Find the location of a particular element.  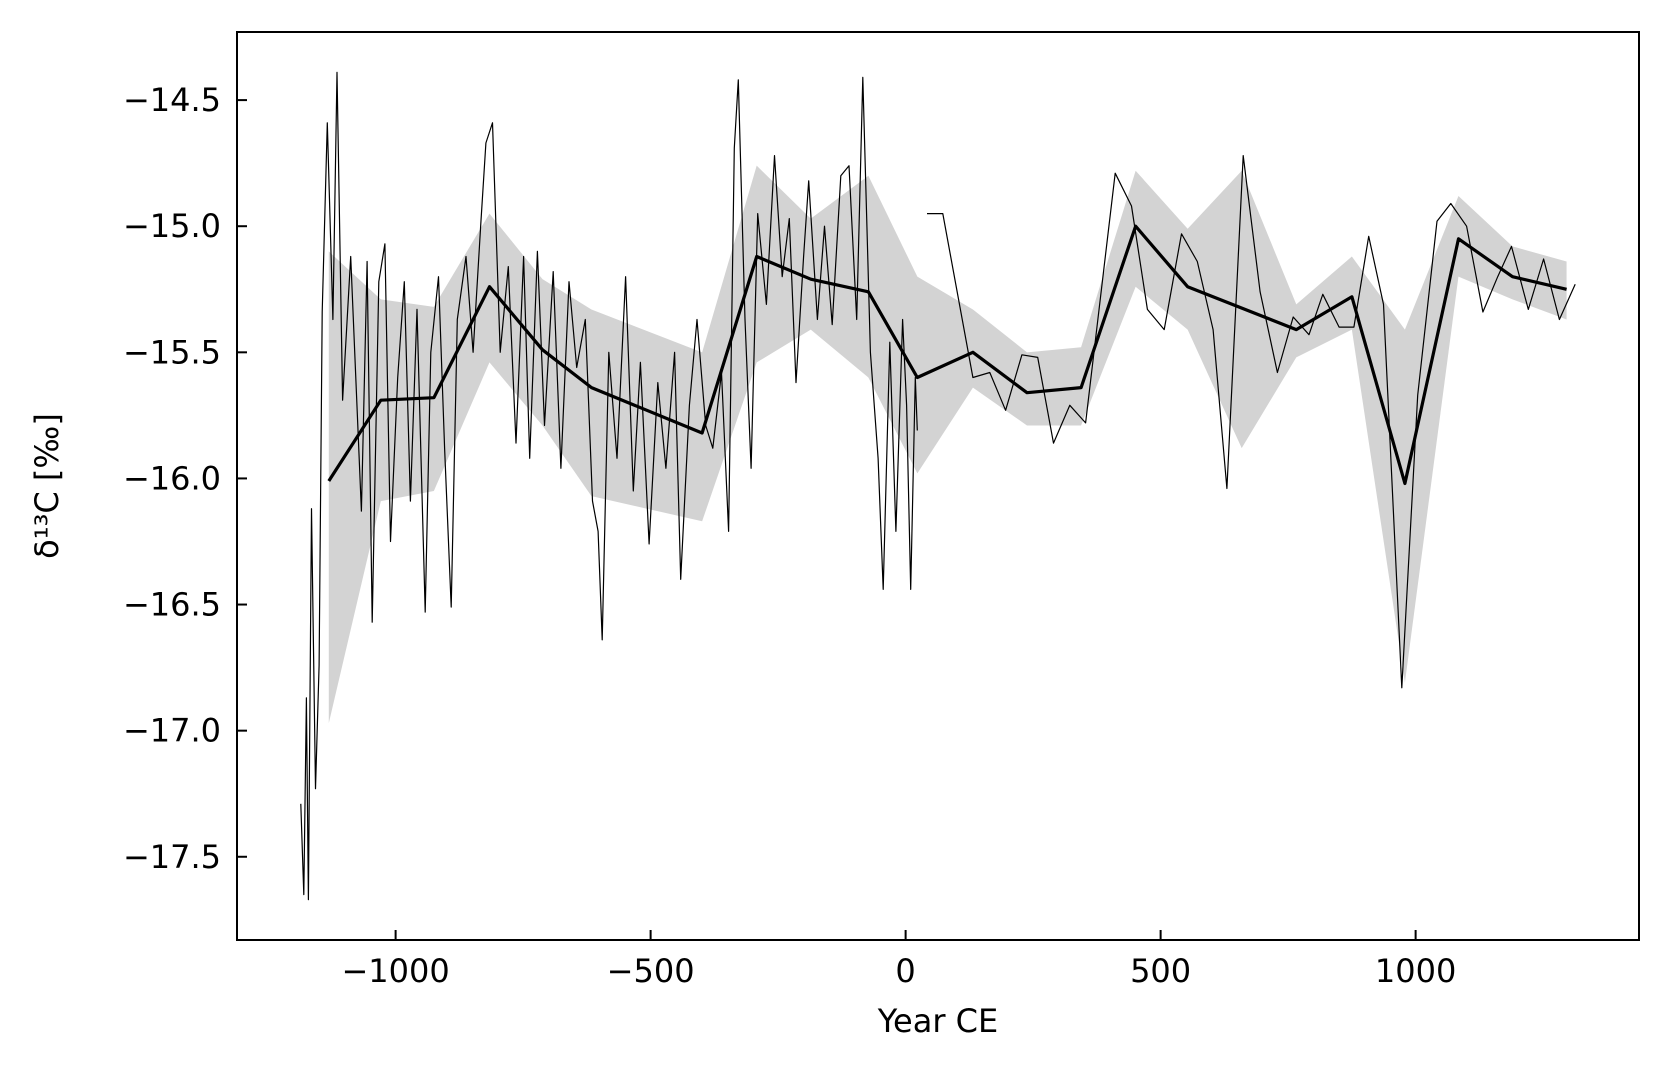

x-tick-label: 500 is located at coordinates (1160, 971).